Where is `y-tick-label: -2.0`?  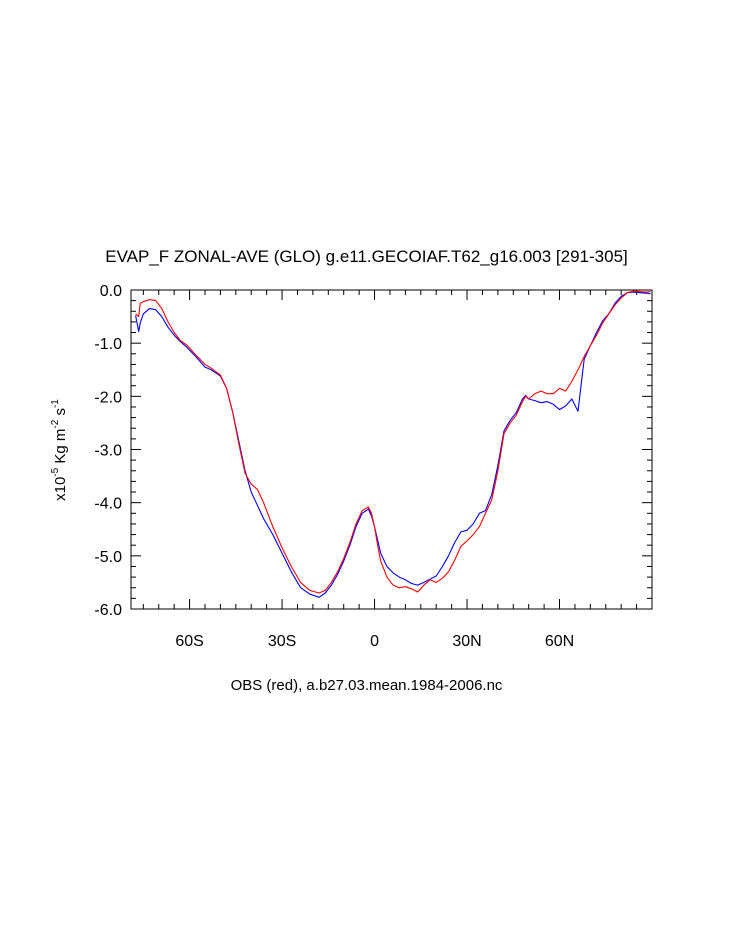 y-tick-label: -2.0 is located at coordinates (108, 397).